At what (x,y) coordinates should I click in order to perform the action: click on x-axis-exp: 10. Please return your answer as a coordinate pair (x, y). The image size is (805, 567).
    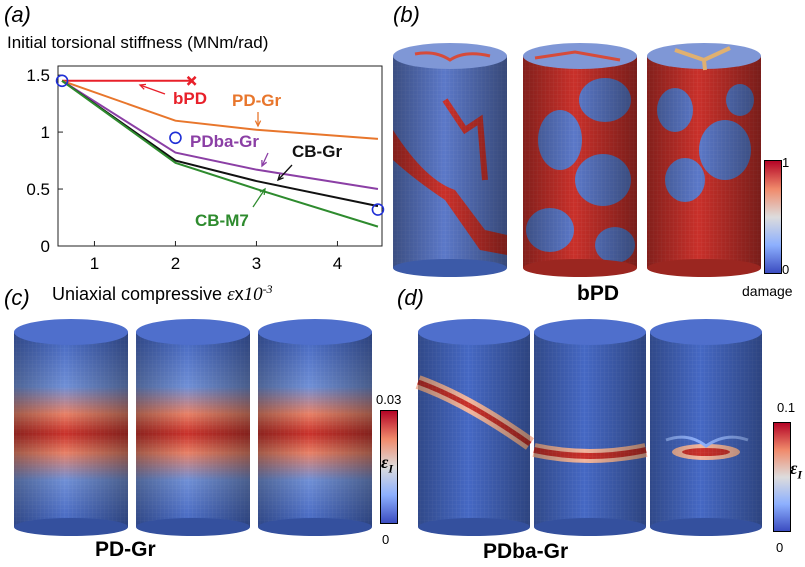
    Looking at the image, I should click on (253, 294).